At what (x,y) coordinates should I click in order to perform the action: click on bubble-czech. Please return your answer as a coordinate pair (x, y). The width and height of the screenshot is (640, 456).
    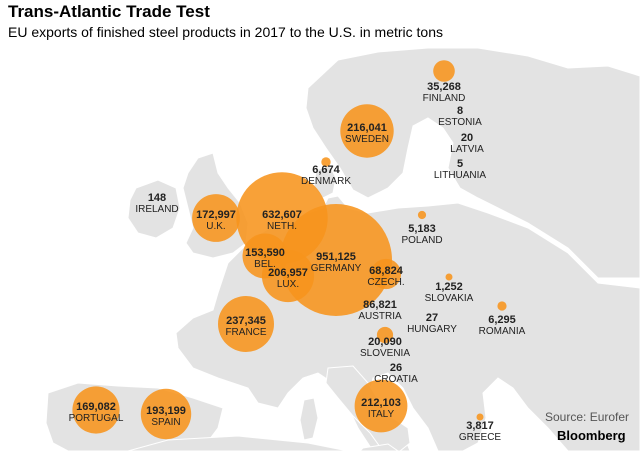
    Looking at the image, I should click on (386, 274).